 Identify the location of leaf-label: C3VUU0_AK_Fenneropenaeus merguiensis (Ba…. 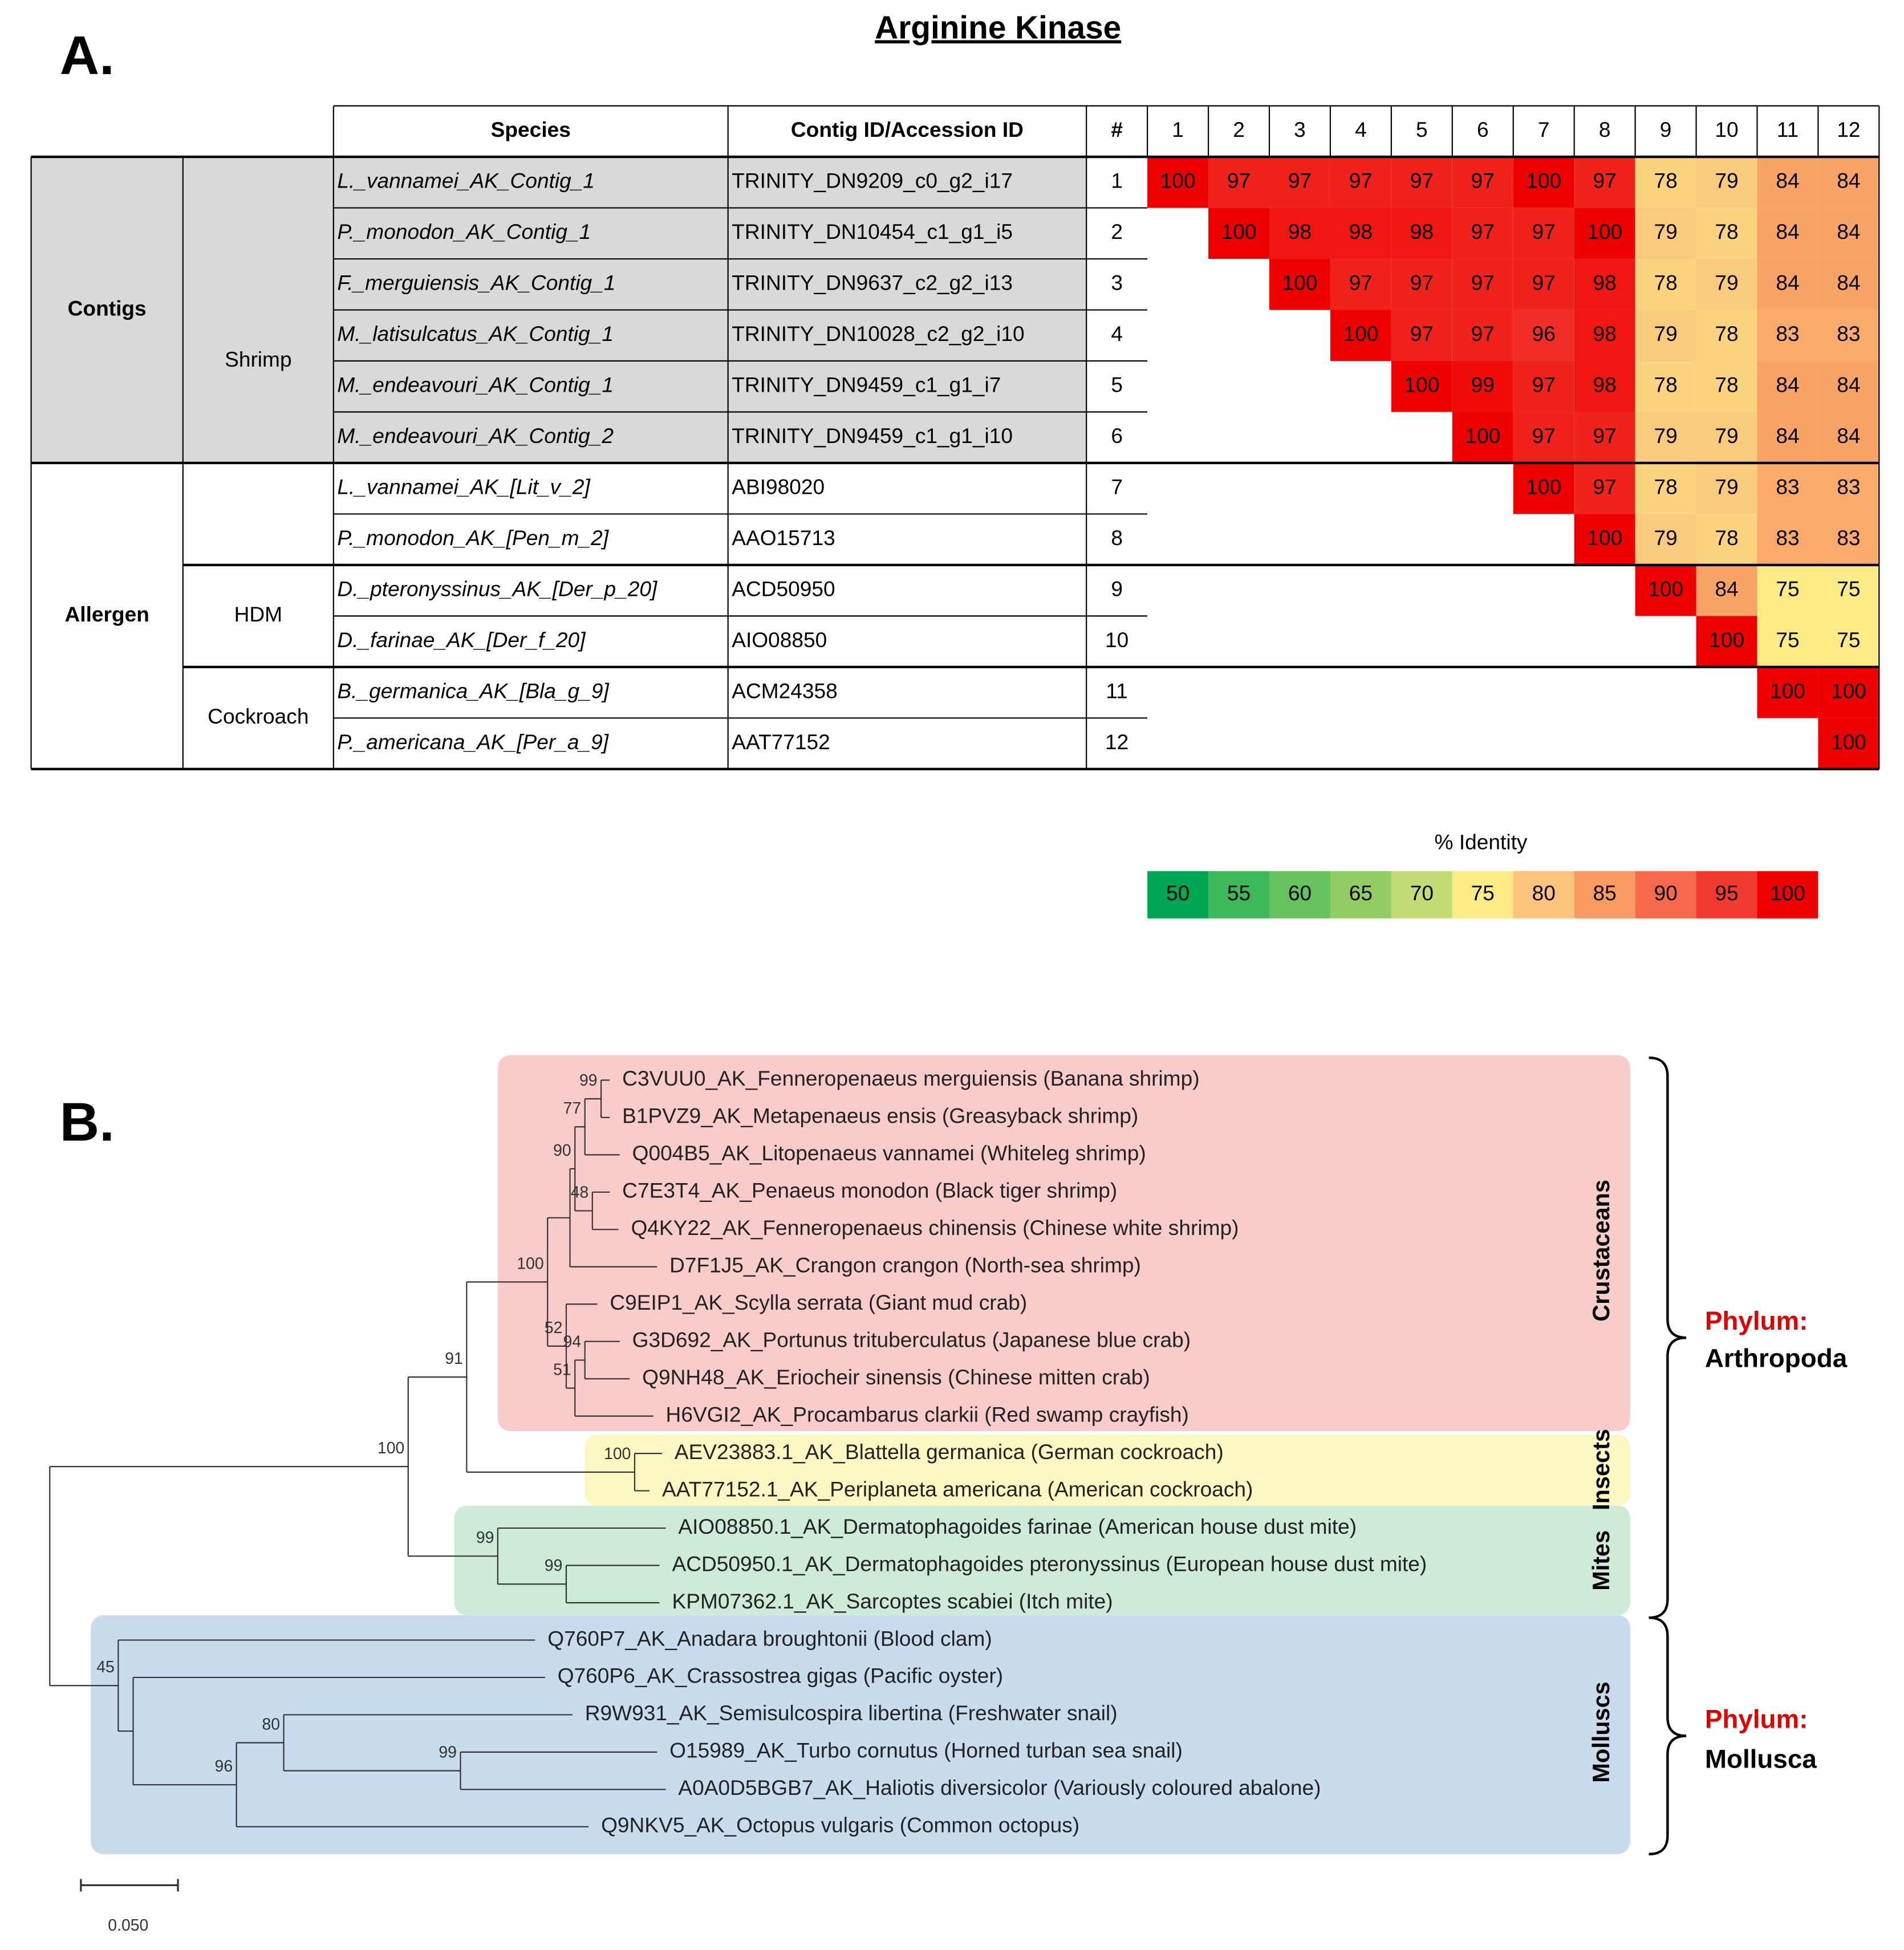
(910, 1078).